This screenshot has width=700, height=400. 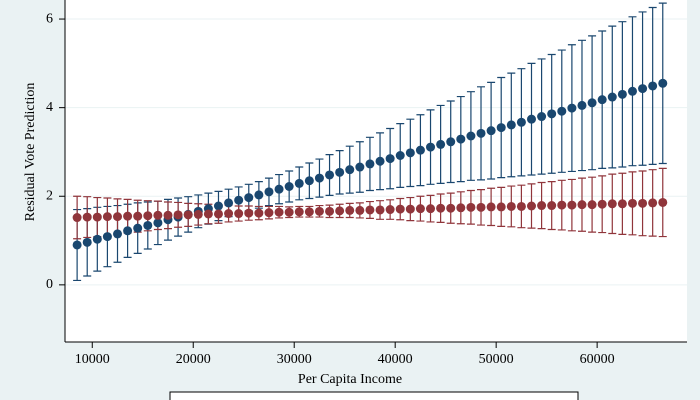 What do you see at coordinates (294, 359) in the screenshot?
I see `x-tick-label: 30000` at bounding box center [294, 359].